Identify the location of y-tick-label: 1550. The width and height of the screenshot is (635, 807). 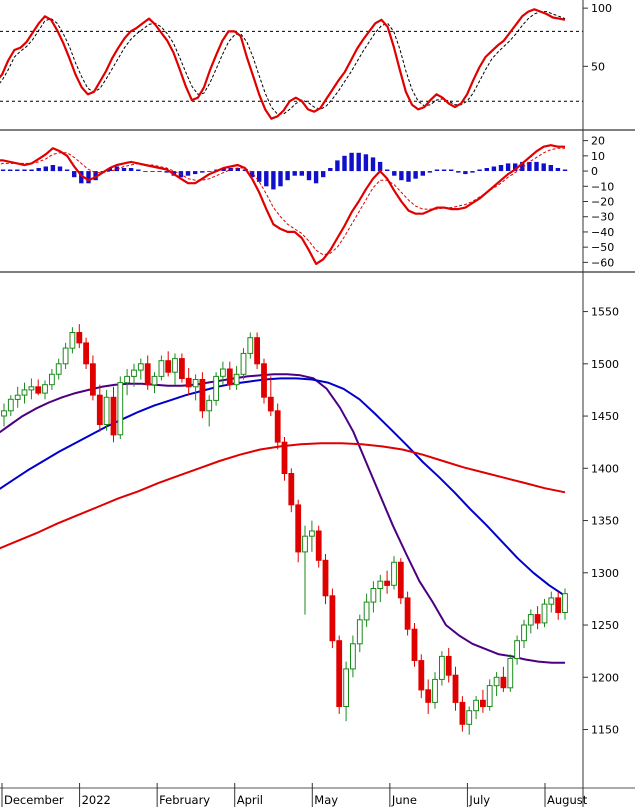
(605, 312).